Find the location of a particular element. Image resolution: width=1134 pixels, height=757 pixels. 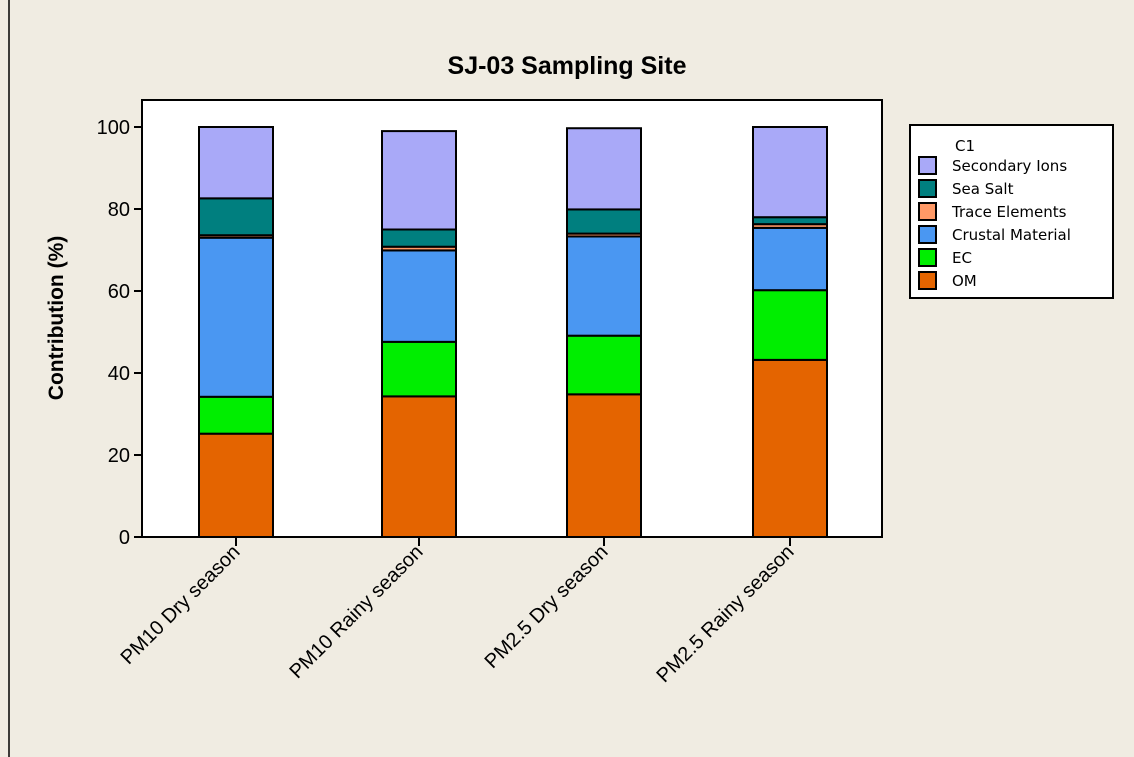

chart-title: SJ-03 Sampling Site is located at coordinates (567, 66).